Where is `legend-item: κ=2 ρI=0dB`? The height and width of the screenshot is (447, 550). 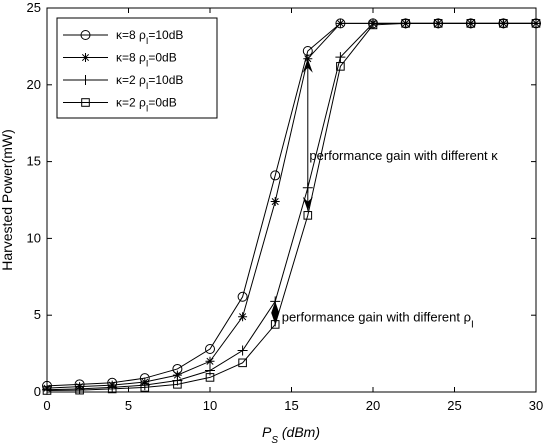 legend-item: κ=2 ρI=0dB is located at coordinates (120, 105).